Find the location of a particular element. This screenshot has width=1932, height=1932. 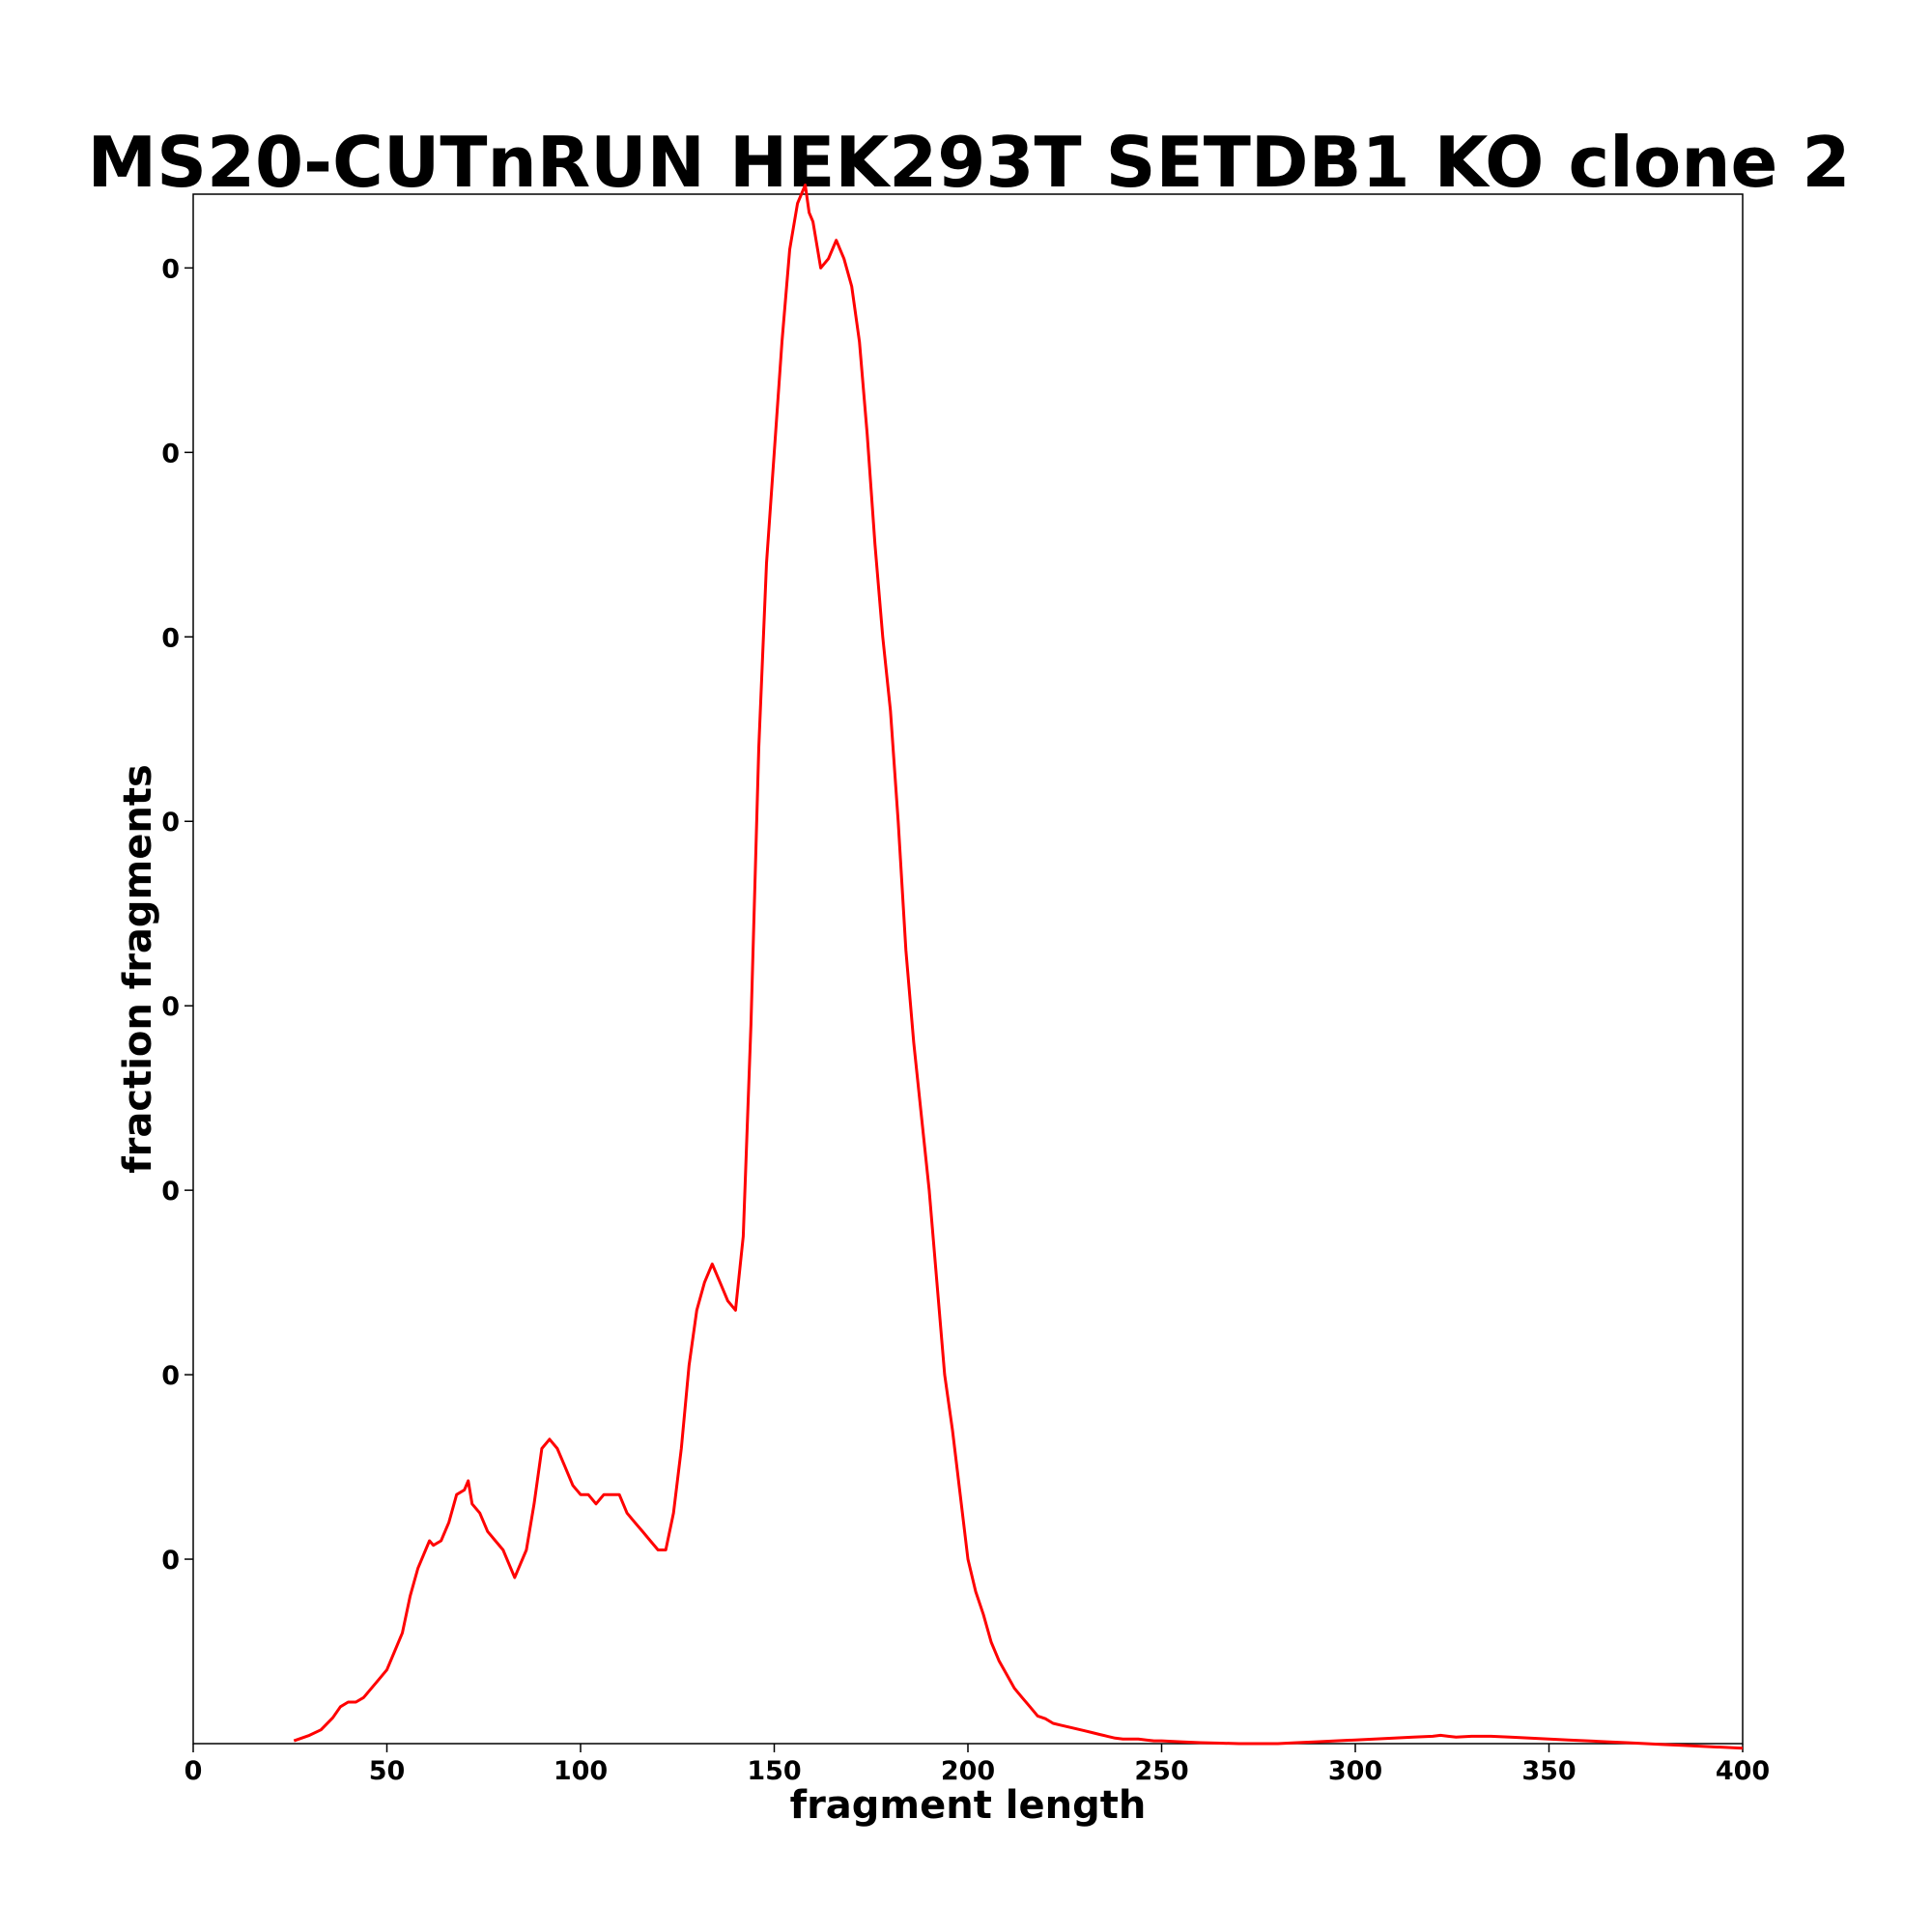

x-tick-label: 400 is located at coordinates (1743, 1771).